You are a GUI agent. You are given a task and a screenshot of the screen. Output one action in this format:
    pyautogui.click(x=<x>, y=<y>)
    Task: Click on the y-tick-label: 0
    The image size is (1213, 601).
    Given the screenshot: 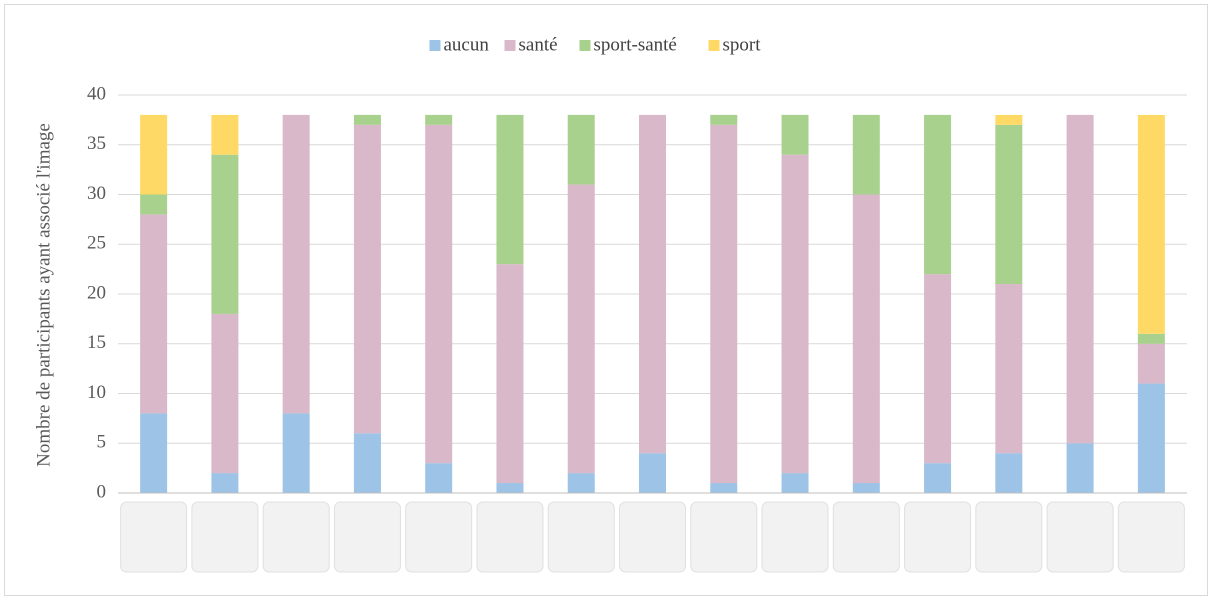 What is the action you would take?
    pyautogui.click(x=102, y=491)
    